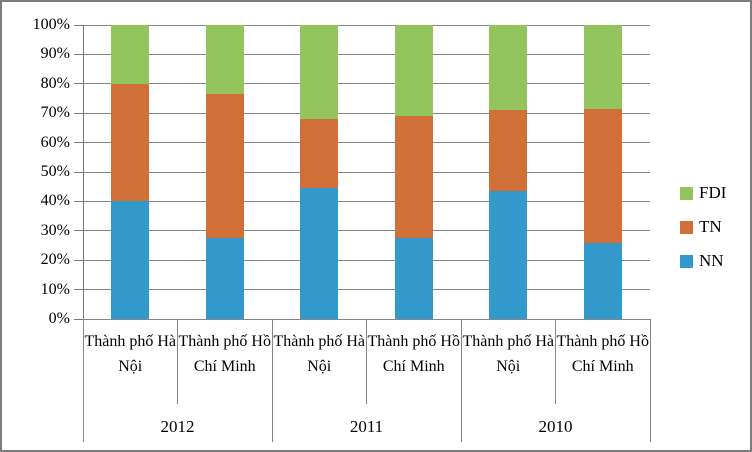 This screenshot has height=452, width=752. What do you see at coordinates (366, 201) in the screenshot?
I see `gridline-40%` at bounding box center [366, 201].